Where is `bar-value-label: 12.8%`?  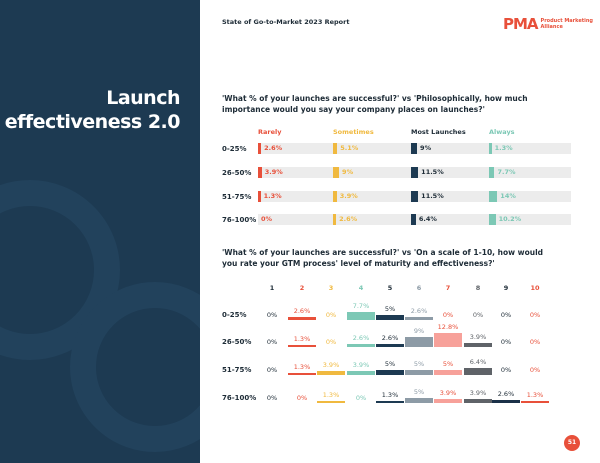
bar-value-label: 12.8% is located at coordinates (448, 326).